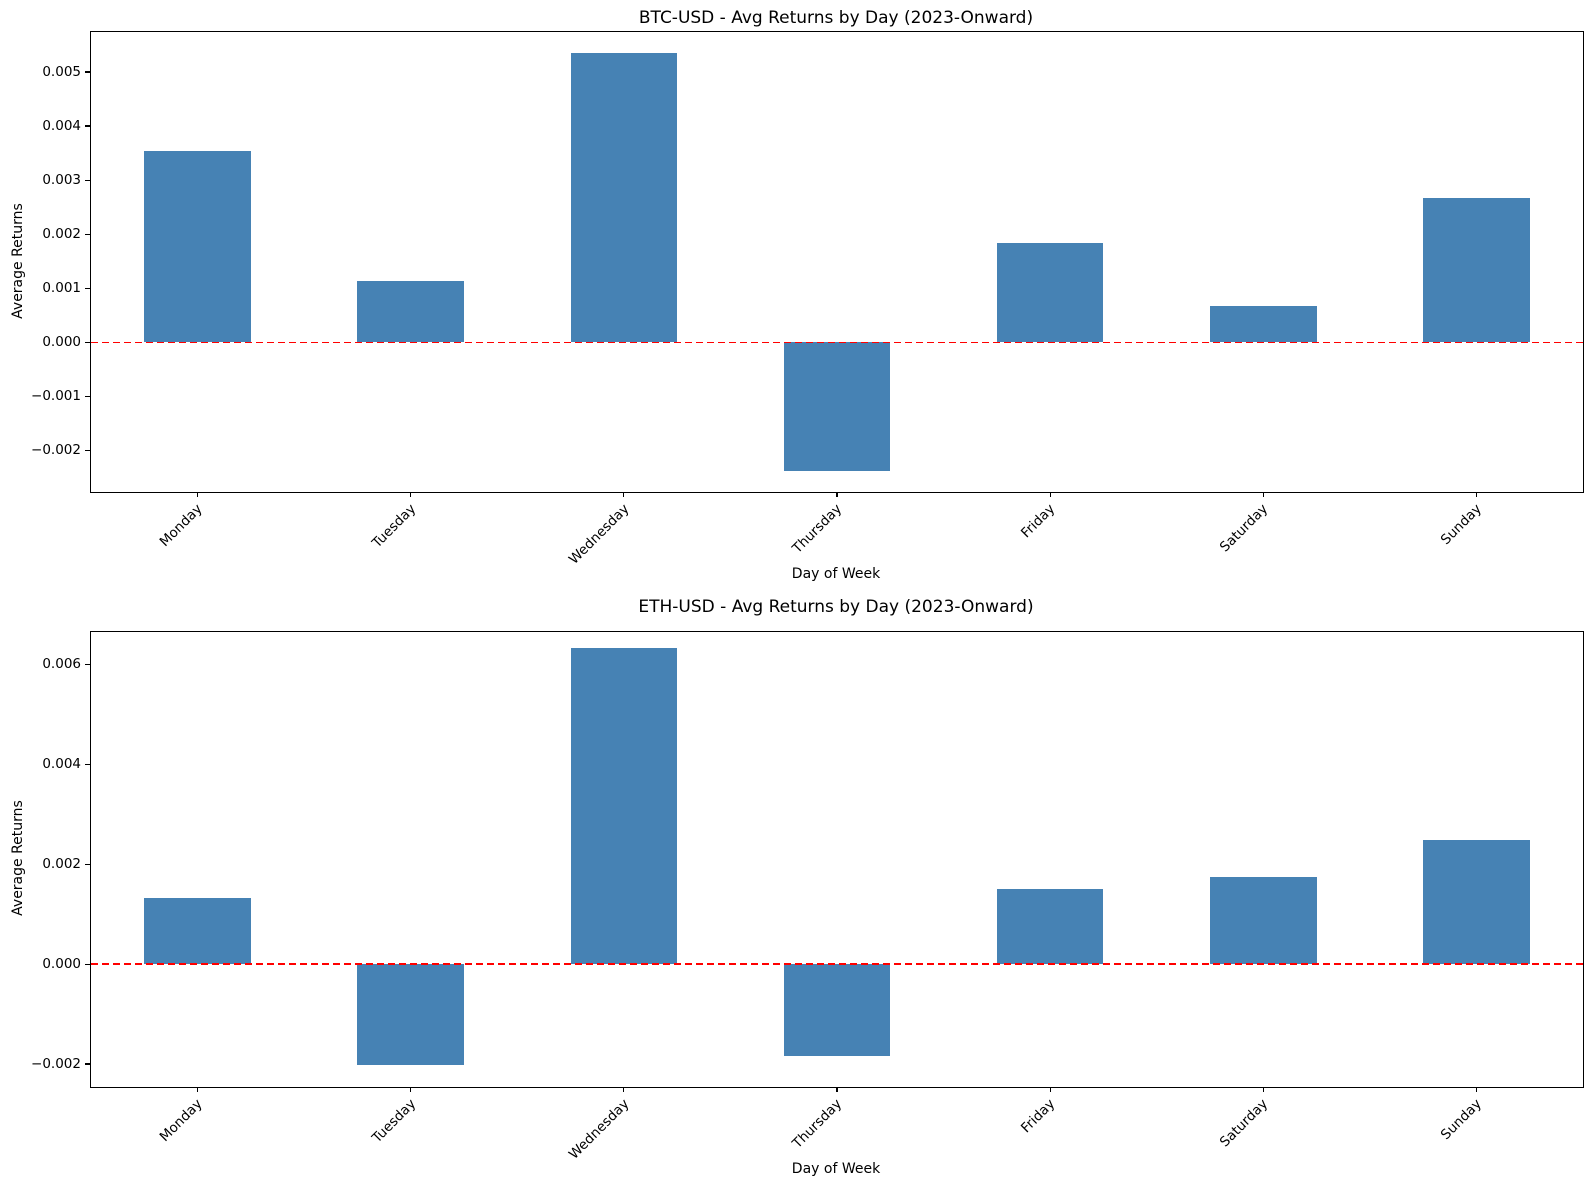  Describe the element at coordinates (61, 664) in the screenshot. I see `y-tick-label: 0.006` at that location.